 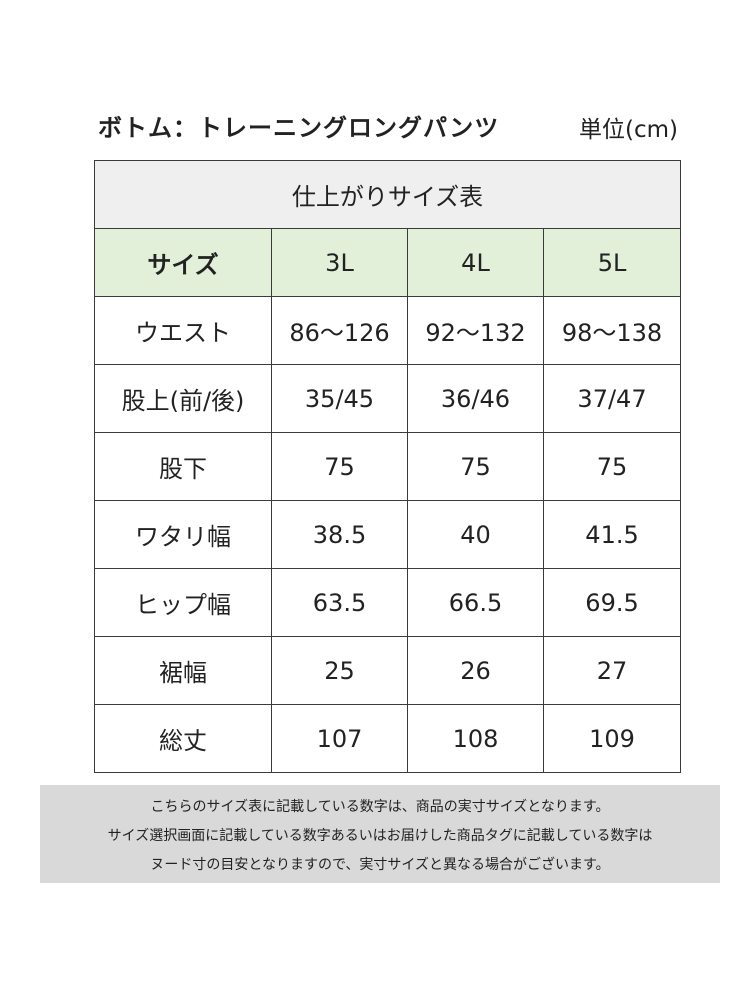 I want to click on table-row-thigh: ワタリ幅 38.5 40 41.5, so click(x=388, y=534).